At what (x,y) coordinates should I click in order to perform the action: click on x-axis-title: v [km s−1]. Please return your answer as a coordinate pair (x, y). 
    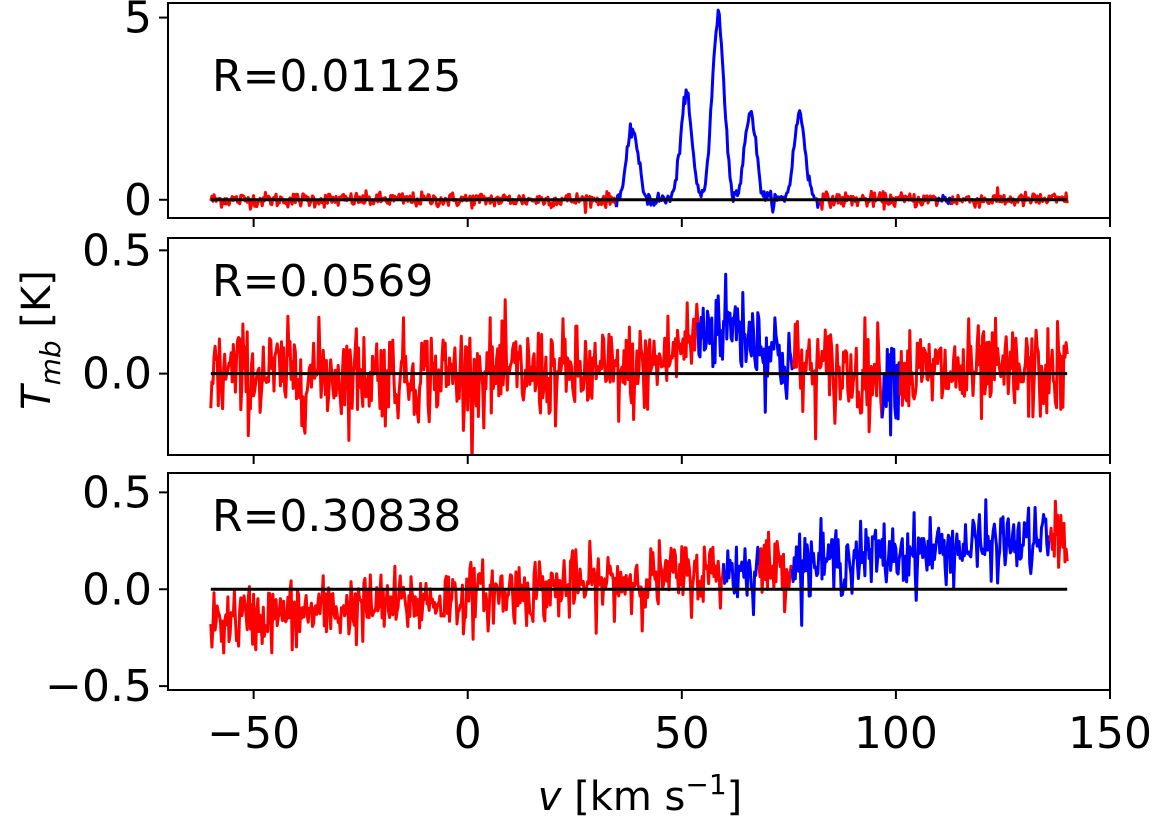
    Looking at the image, I should click on (640, 794).